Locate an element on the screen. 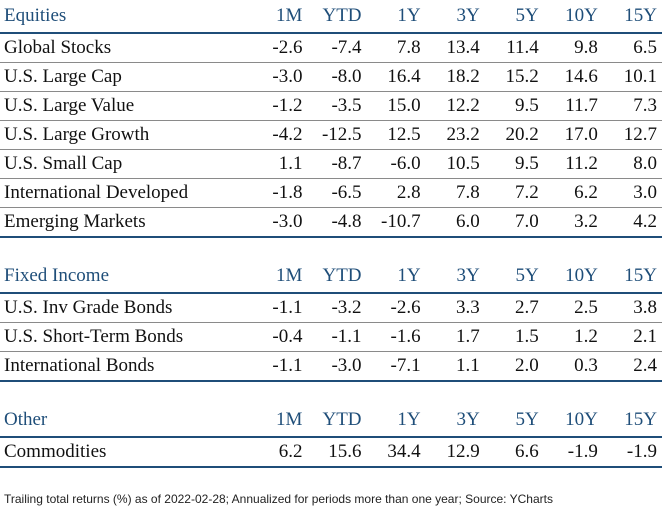 The image size is (662, 513). return-value: 8.0 is located at coordinates (645, 163).